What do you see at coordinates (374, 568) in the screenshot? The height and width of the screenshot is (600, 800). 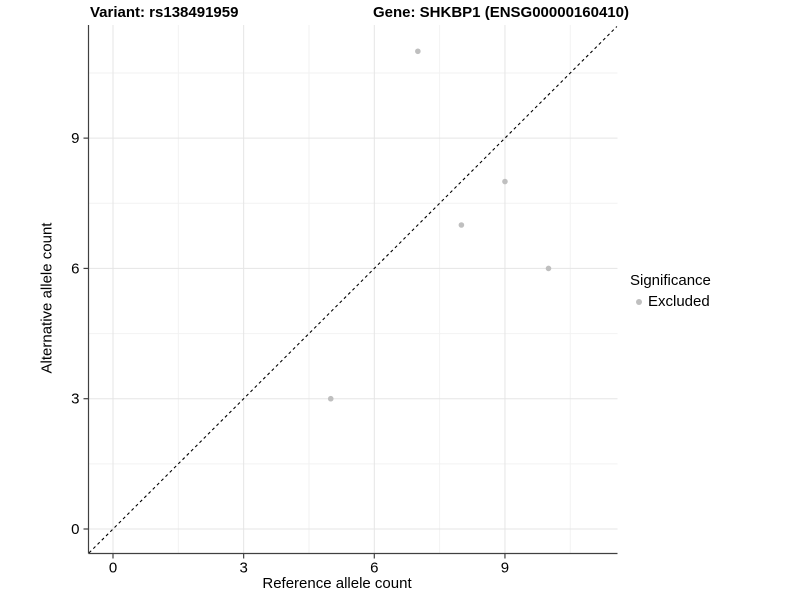 I see `x-tick-label: 6` at bounding box center [374, 568].